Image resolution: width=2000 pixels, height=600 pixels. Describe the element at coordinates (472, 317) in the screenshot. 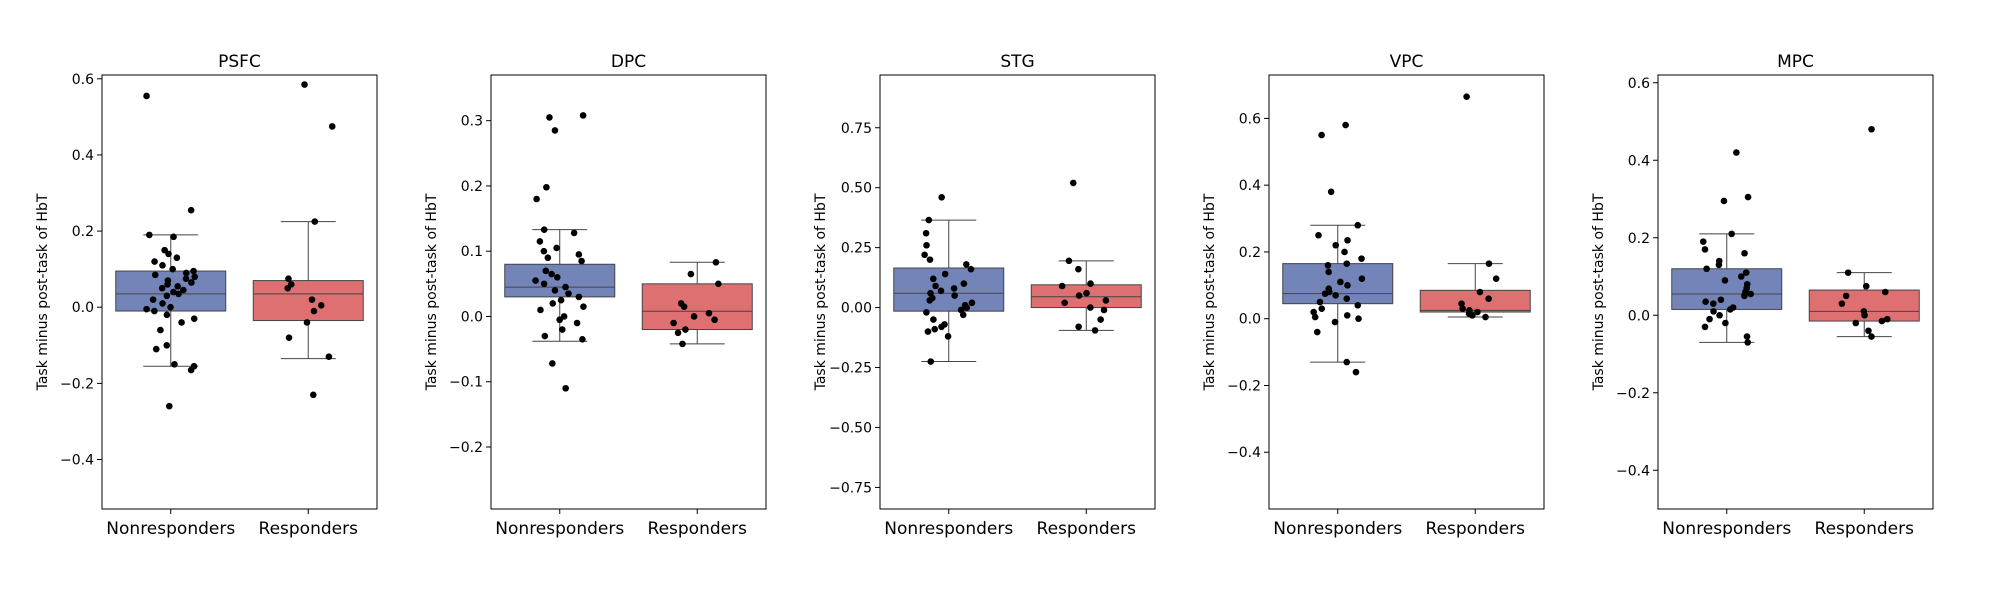

I see `y-tick-label: 0.0` at that location.